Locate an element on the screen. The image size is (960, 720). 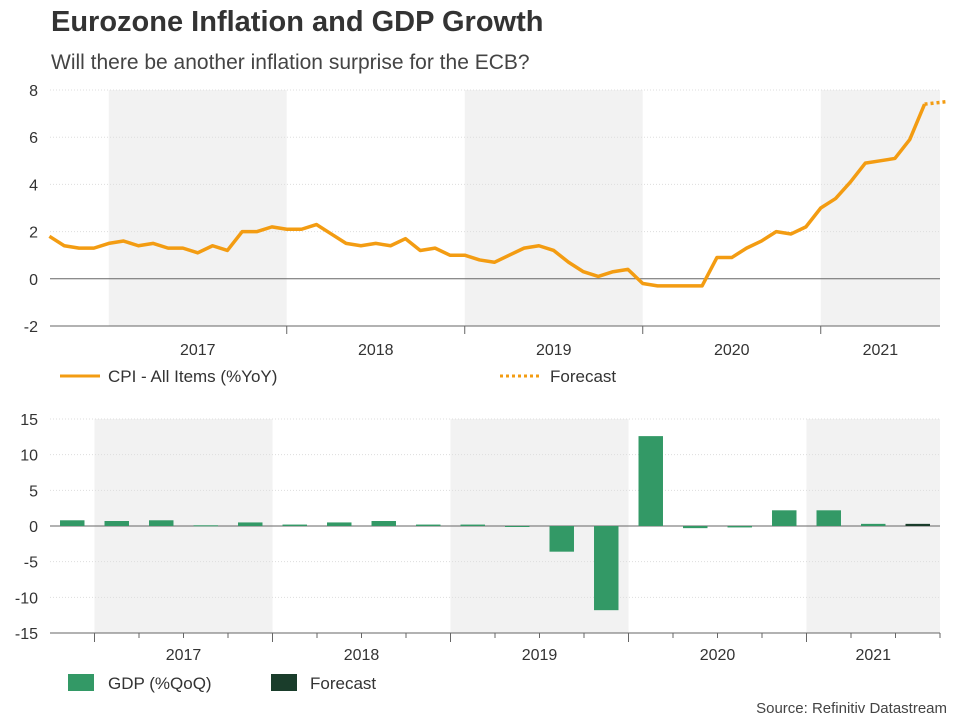
y-tick-label: 15 is located at coordinates (29, 420).